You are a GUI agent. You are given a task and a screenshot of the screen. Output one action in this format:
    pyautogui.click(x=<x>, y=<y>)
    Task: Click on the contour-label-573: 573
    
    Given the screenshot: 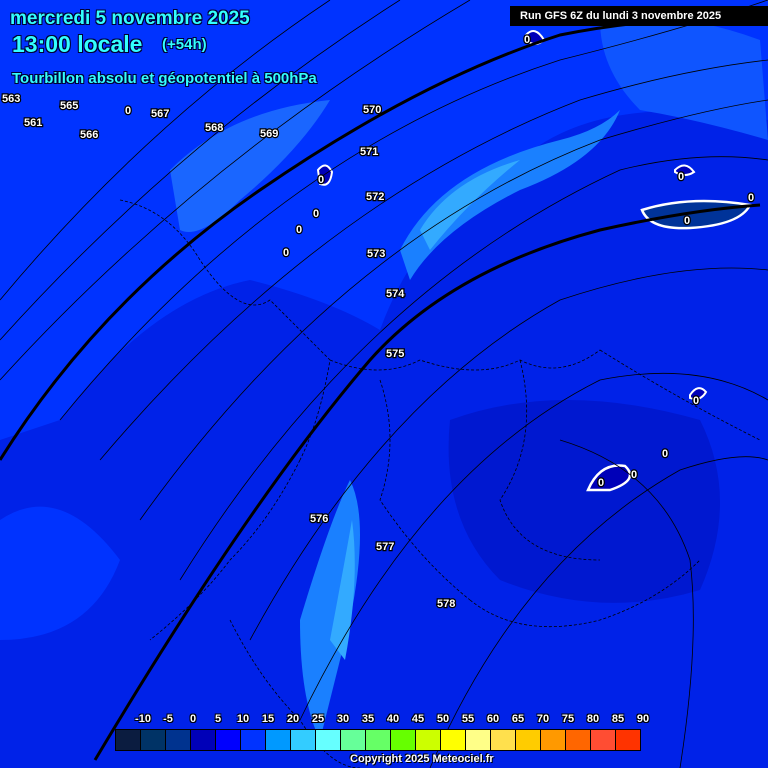 What is the action you would take?
    pyautogui.click(x=376, y=254)
    